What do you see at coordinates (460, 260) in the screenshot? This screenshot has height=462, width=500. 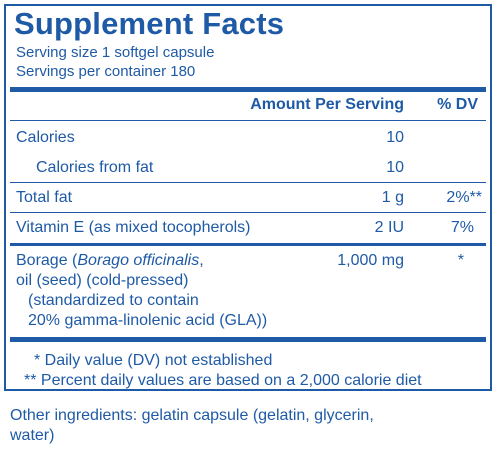 I see `row-borage-dv: *` at bounding box center [460, 260].